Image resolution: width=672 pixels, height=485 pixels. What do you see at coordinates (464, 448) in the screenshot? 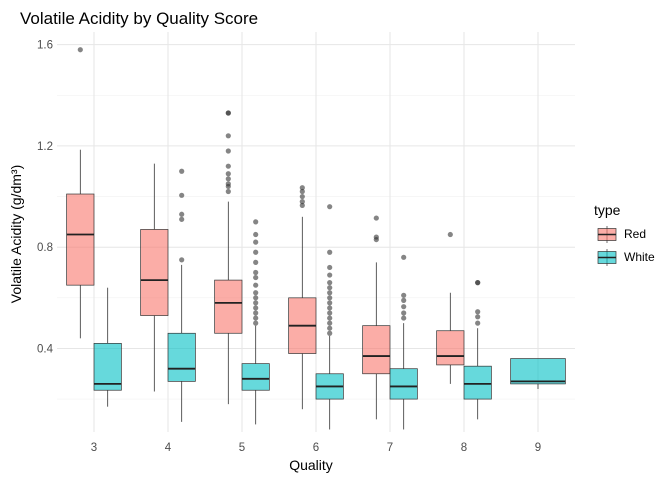
I see `x-tick-label: 8` at bounding box center [464, 448].